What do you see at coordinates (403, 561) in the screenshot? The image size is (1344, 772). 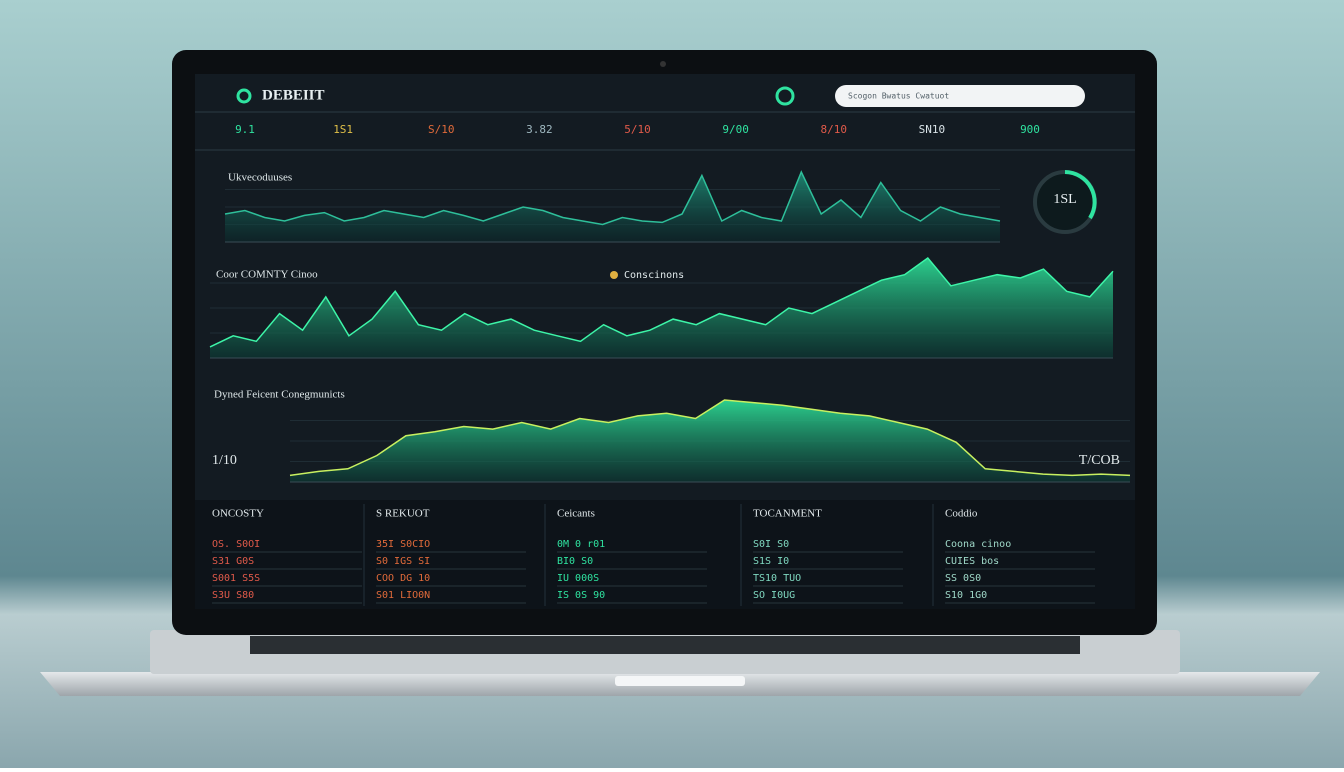 I see `table-cell: S0 IGS SI` at bounding box center [403, 561].